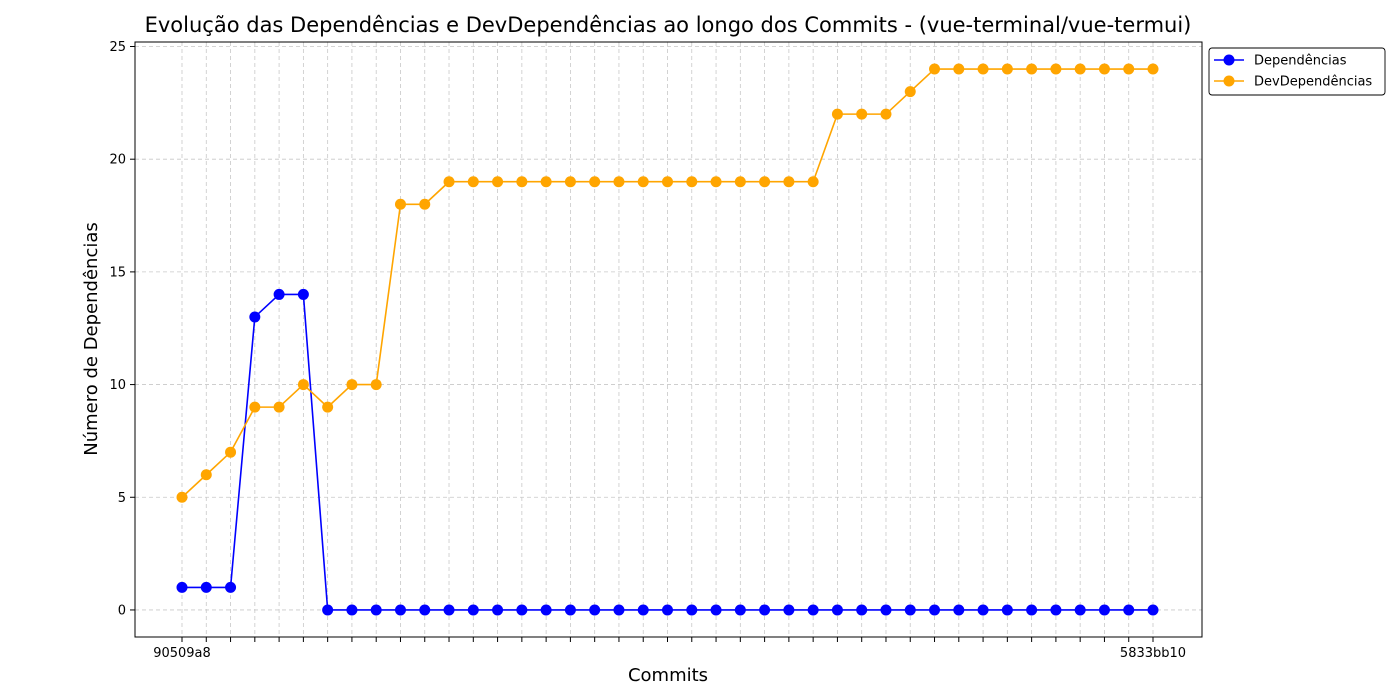 The height and width of the screenshot is (700, 1400). I want to click on y-tick-label: 15, so click(117, 272).